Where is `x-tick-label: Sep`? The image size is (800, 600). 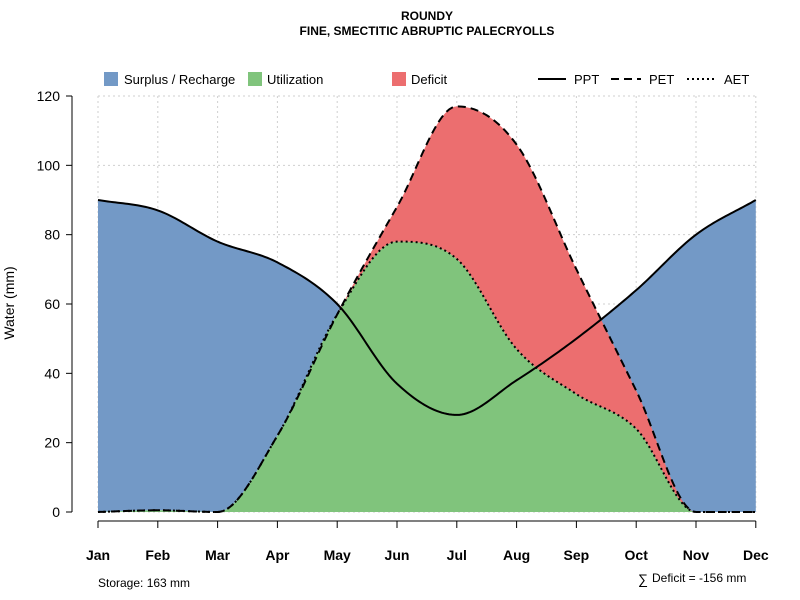
x-tick-label: Sep is located at coordinates (577, 555).